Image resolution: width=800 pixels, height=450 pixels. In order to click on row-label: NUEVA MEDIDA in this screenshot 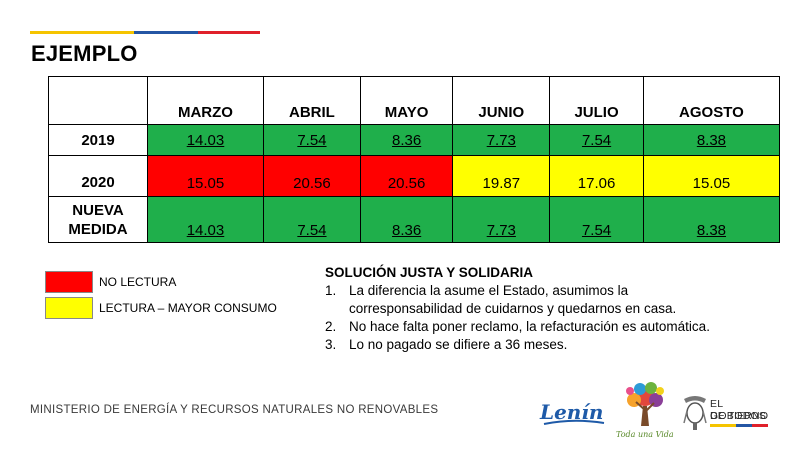, I will do `click(98, 219)`.